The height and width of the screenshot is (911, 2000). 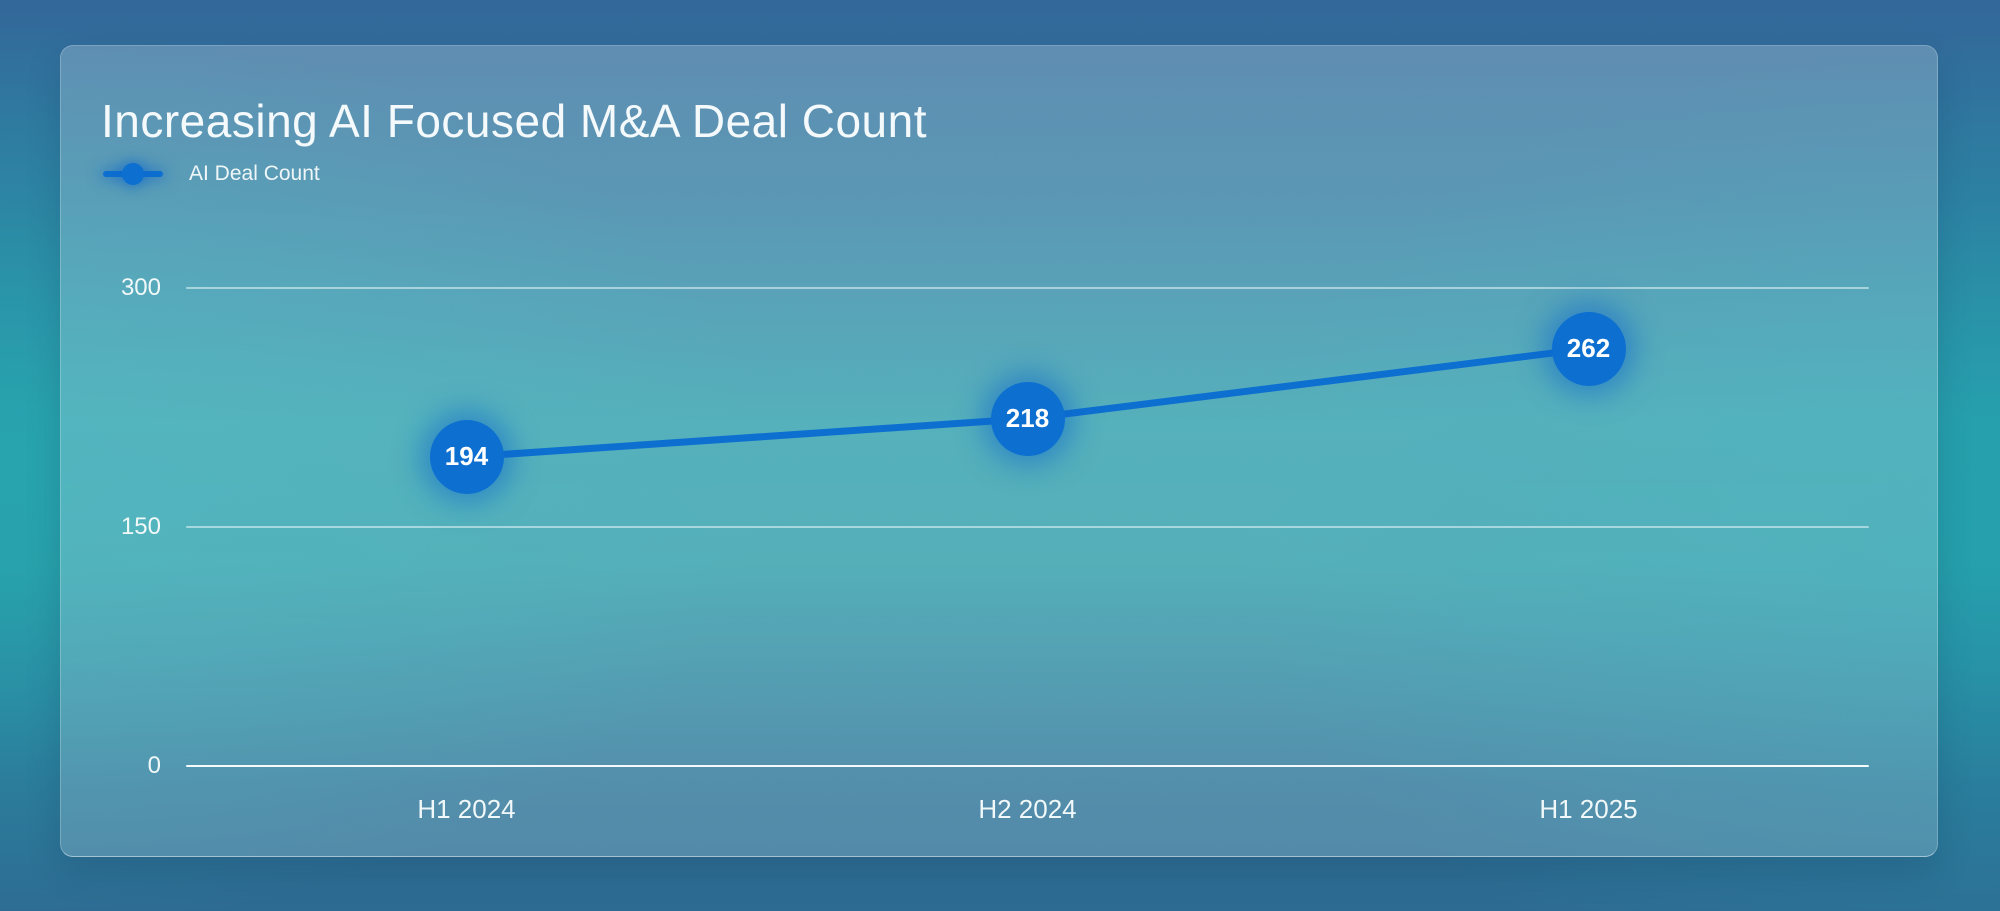 I want to click on x-axis-tick-h2-2024: H2 2024, so click(x=1027, y=809).